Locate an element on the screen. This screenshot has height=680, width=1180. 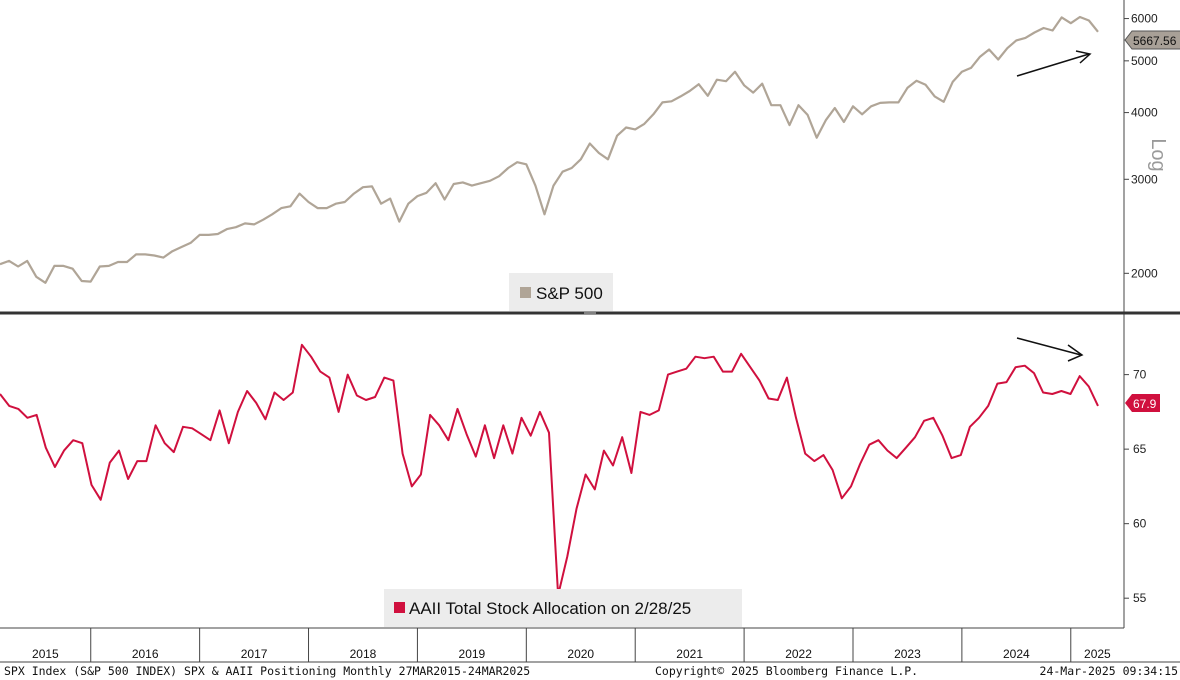
y-tick-label: 5000 is located at coordinates (1144, 61).